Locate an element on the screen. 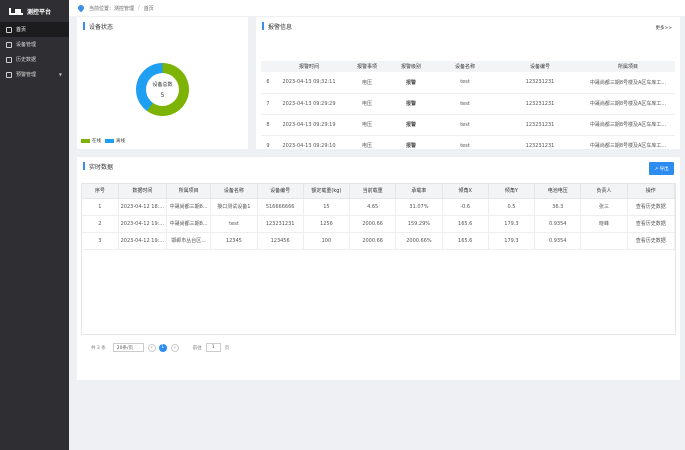  cell: 2023-04-13 09:29:10 is located at coordinates (309, 146).